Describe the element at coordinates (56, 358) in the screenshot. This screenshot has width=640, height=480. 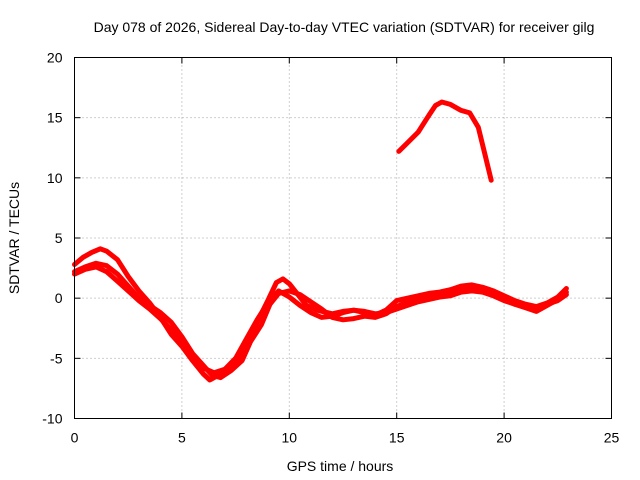
I see `y-tick-label: -5` at that location.